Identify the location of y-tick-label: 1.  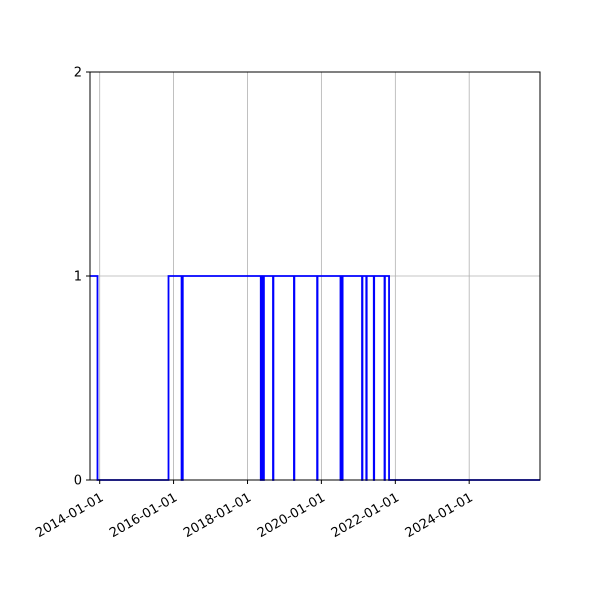
(78, 277).